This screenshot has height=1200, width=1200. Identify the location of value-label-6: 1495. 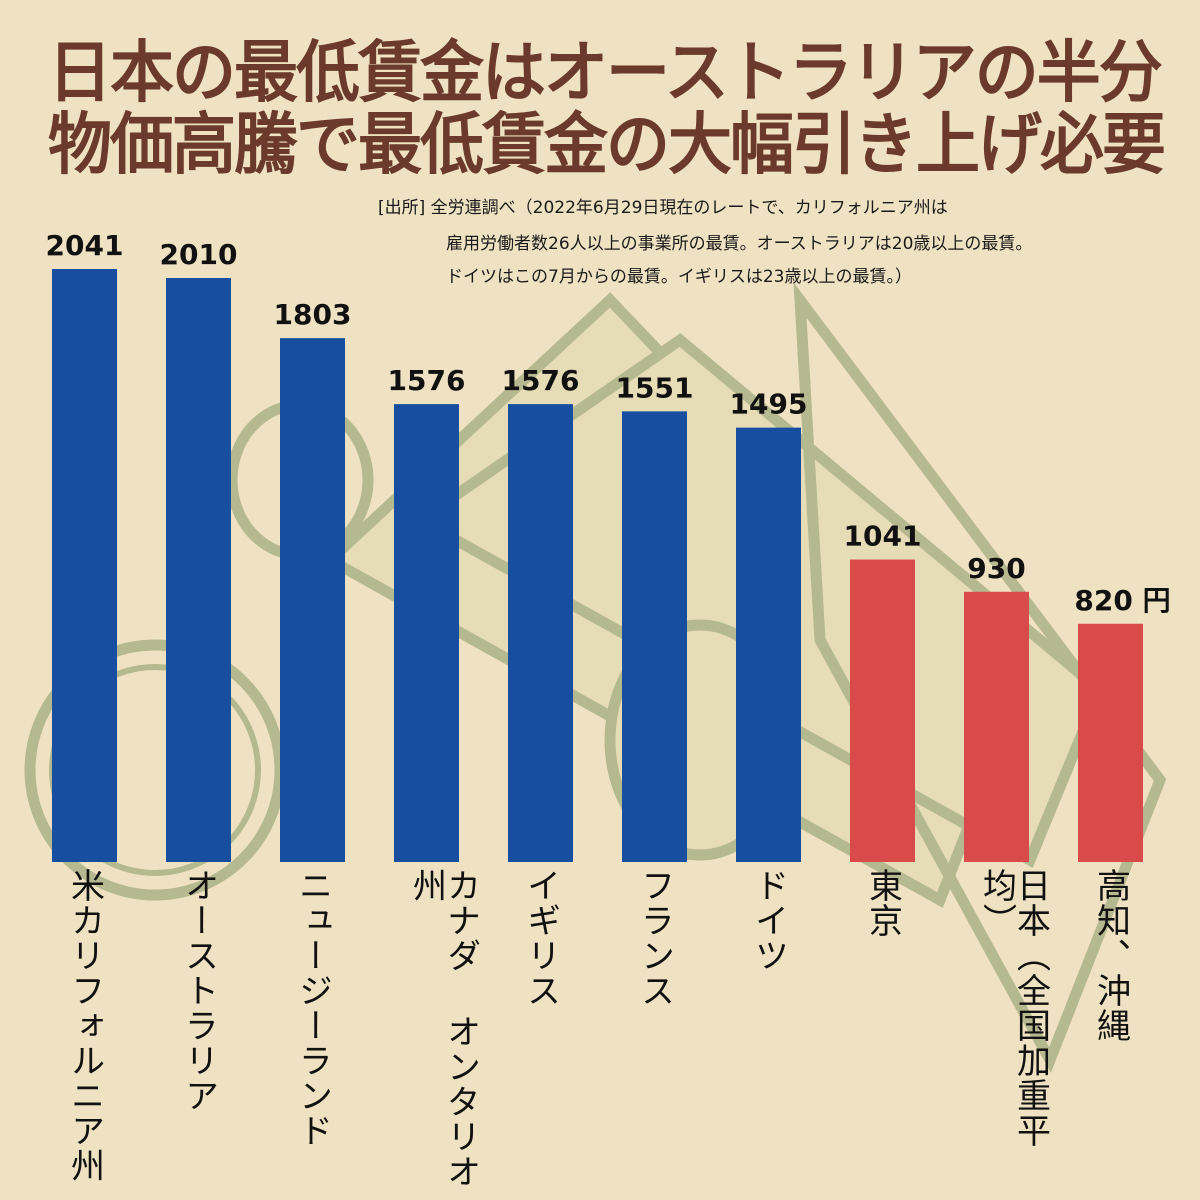
(769, 404).